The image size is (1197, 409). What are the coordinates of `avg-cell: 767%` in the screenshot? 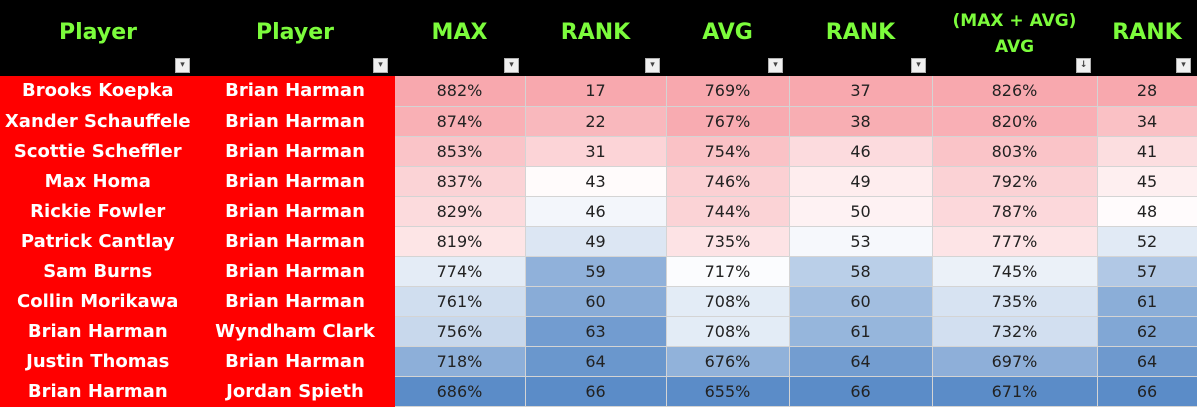 It's located at (728, 121).